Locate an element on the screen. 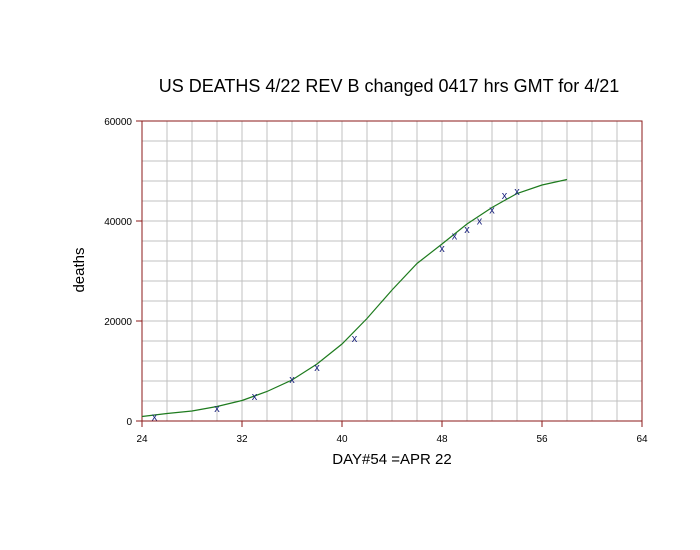 Image resolution: width=700 pixels, height=550 pixels. x-tick-label: 32 is located at coordinates (242, 439).